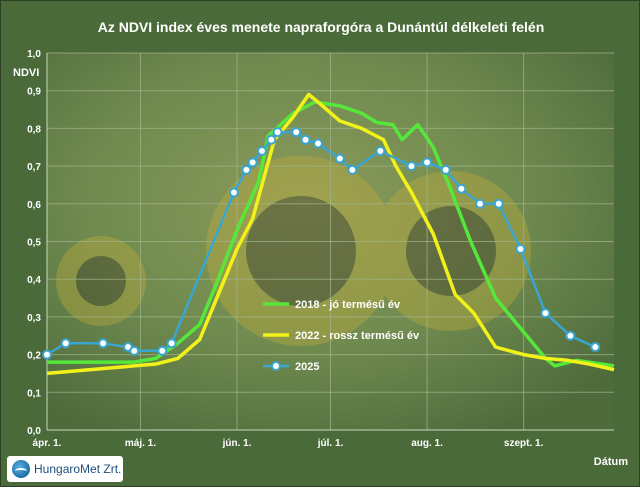 Image resolution: width=640 pixels, height=488 pixels. I want to click on legend-marker-2025, so click(276, 366).